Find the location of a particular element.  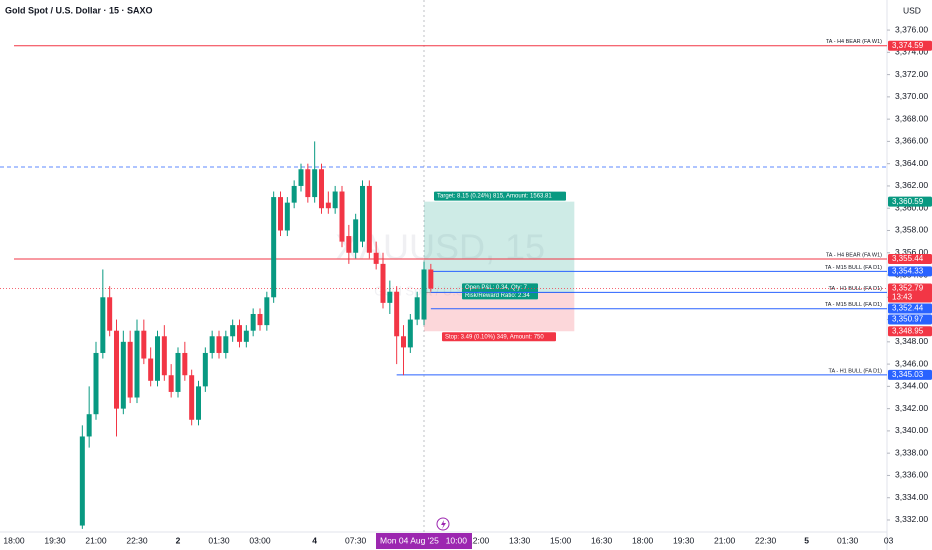

pnl-text: Open P&L: 0.34, Qty: 7 is located at coordinates (496, 288).